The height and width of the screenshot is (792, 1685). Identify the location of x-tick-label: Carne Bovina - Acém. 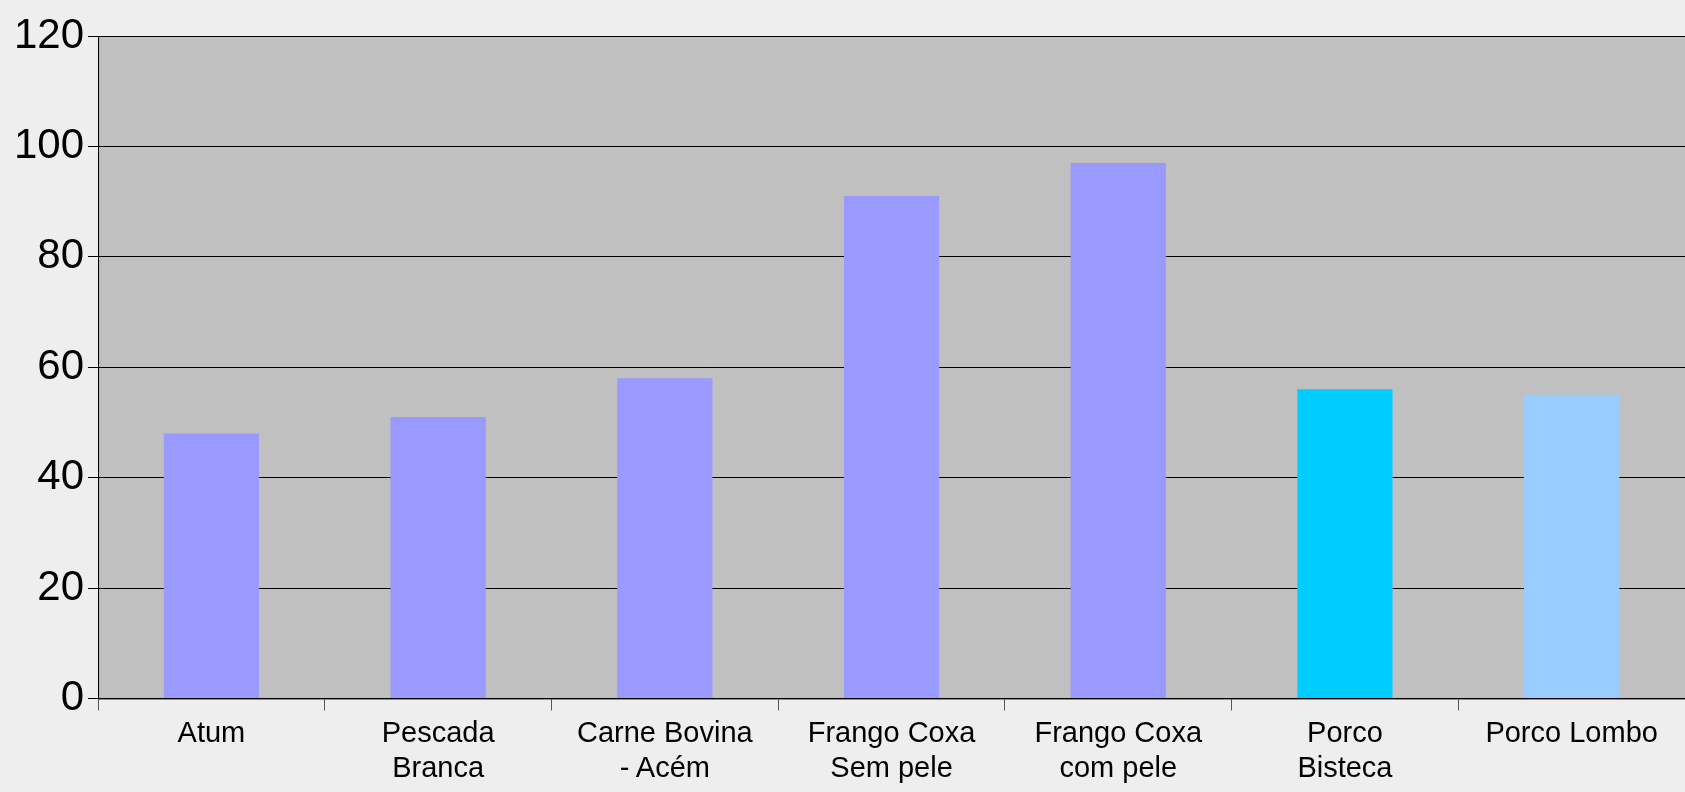
(665, 749).